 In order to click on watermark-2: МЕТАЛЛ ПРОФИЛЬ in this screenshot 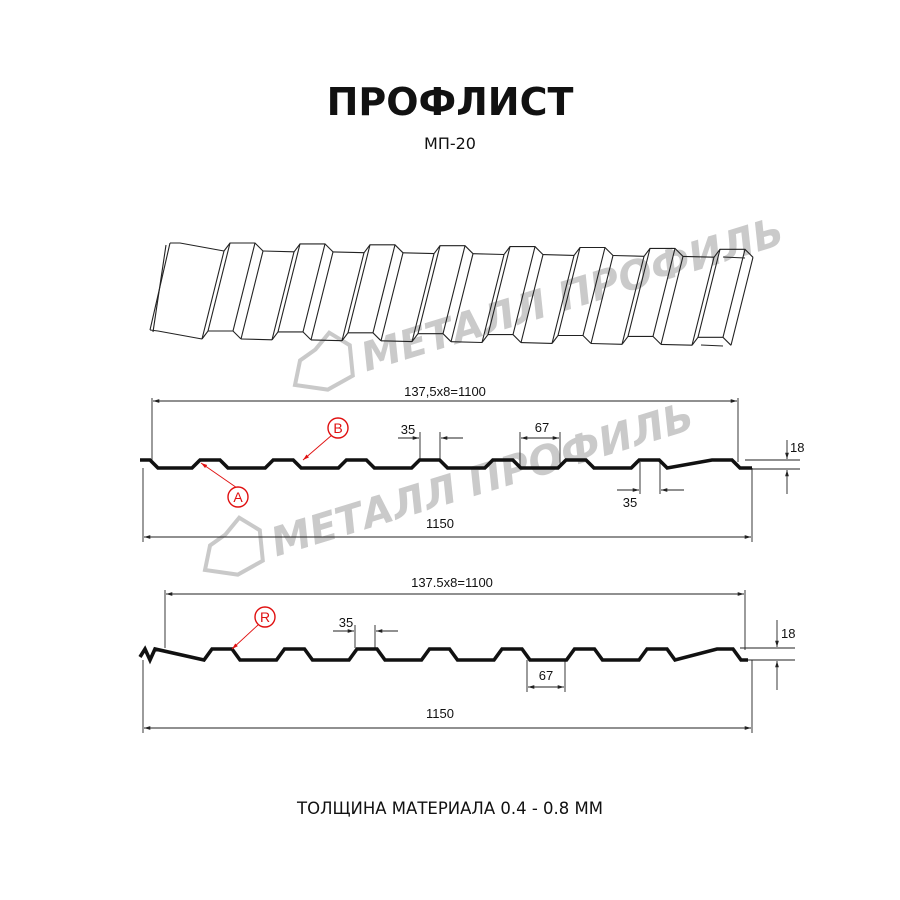, I will do `click(451, 485)`.